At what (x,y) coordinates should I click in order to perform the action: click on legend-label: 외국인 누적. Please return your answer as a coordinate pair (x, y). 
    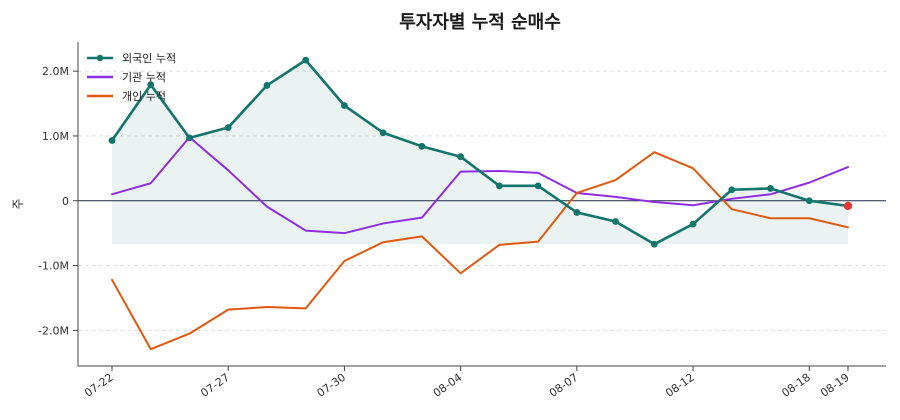
    Looking at the image, I should click on (149, 58).